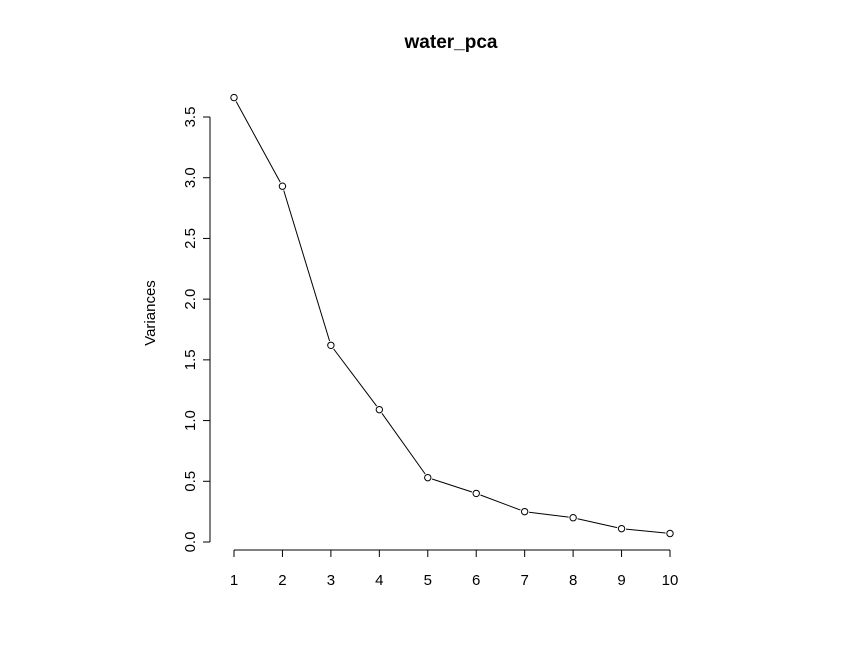 The width and height of the screenshot is (866, 649). Describe the element at coordinates (331, 580) in the screenshot. I see `x-tick-label: 3` at that location.